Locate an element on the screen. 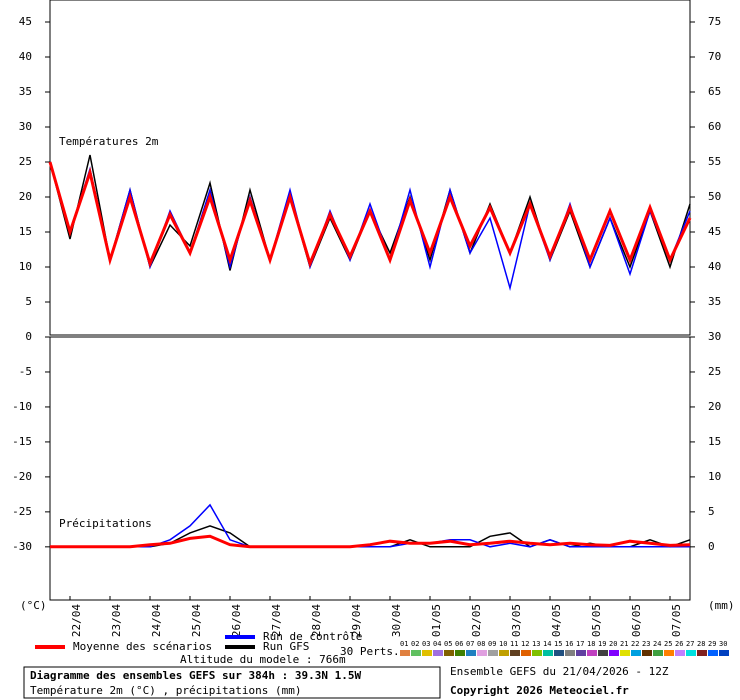 Image resolution: width=740 pixels, height=700 pixels. y-tick-label: 30 is located at coordinates (25, 126).